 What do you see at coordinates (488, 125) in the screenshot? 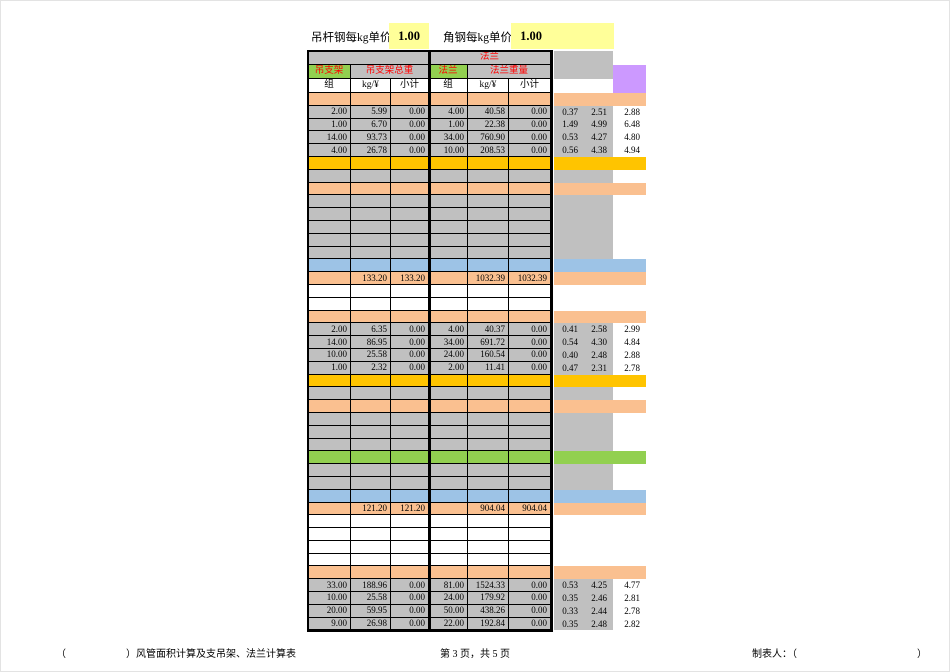
I see `table-cell: 22.38` at bounding box center [488, 125].